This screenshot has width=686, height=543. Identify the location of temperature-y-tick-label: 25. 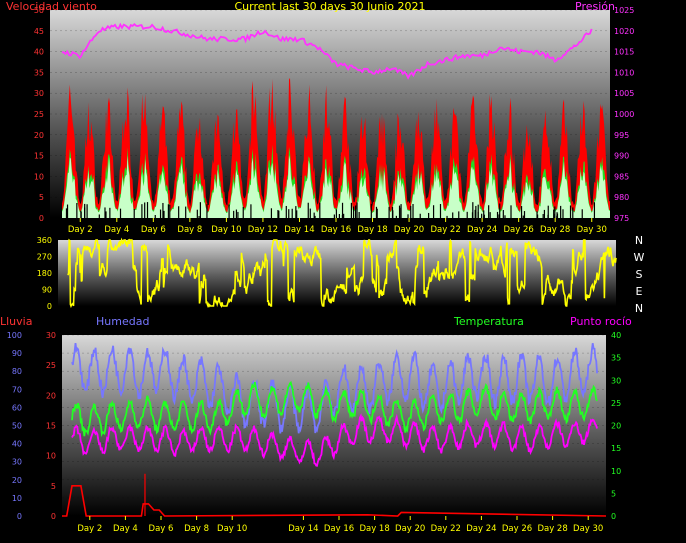
(616, 403).